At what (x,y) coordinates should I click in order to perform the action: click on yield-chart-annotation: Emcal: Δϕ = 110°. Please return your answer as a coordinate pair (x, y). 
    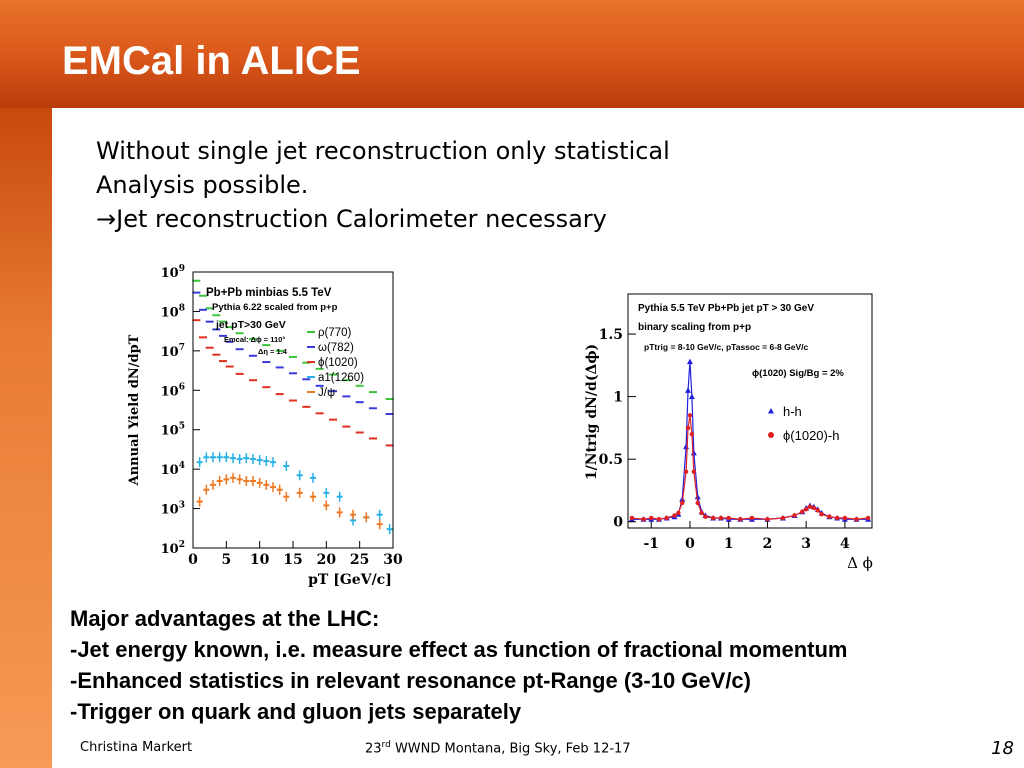
    Looking at the image, I should click on (254, 339).